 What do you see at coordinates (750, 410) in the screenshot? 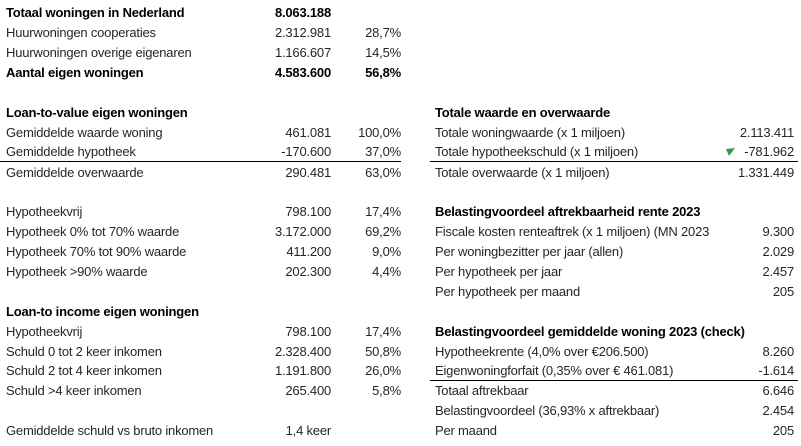
I see `value-cell: 2.454` at bounding box center [750, 410].